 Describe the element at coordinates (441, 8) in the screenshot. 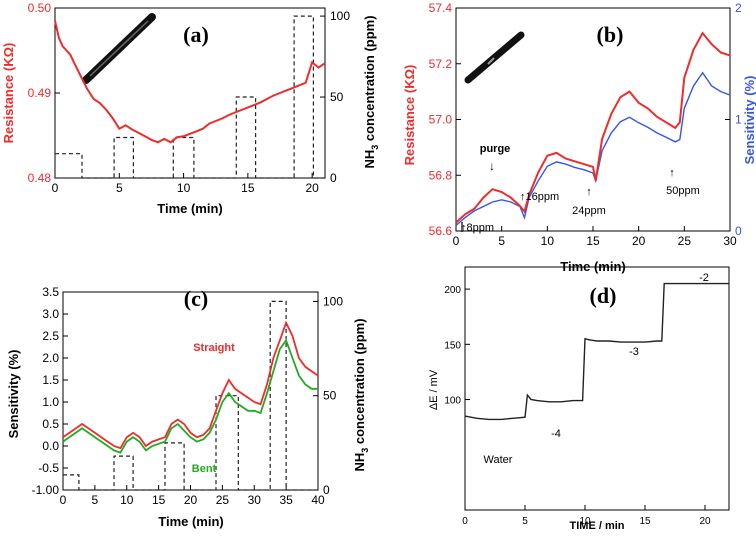

I see `panel-b-ytick-tick-label-4: 57.4` at that location.